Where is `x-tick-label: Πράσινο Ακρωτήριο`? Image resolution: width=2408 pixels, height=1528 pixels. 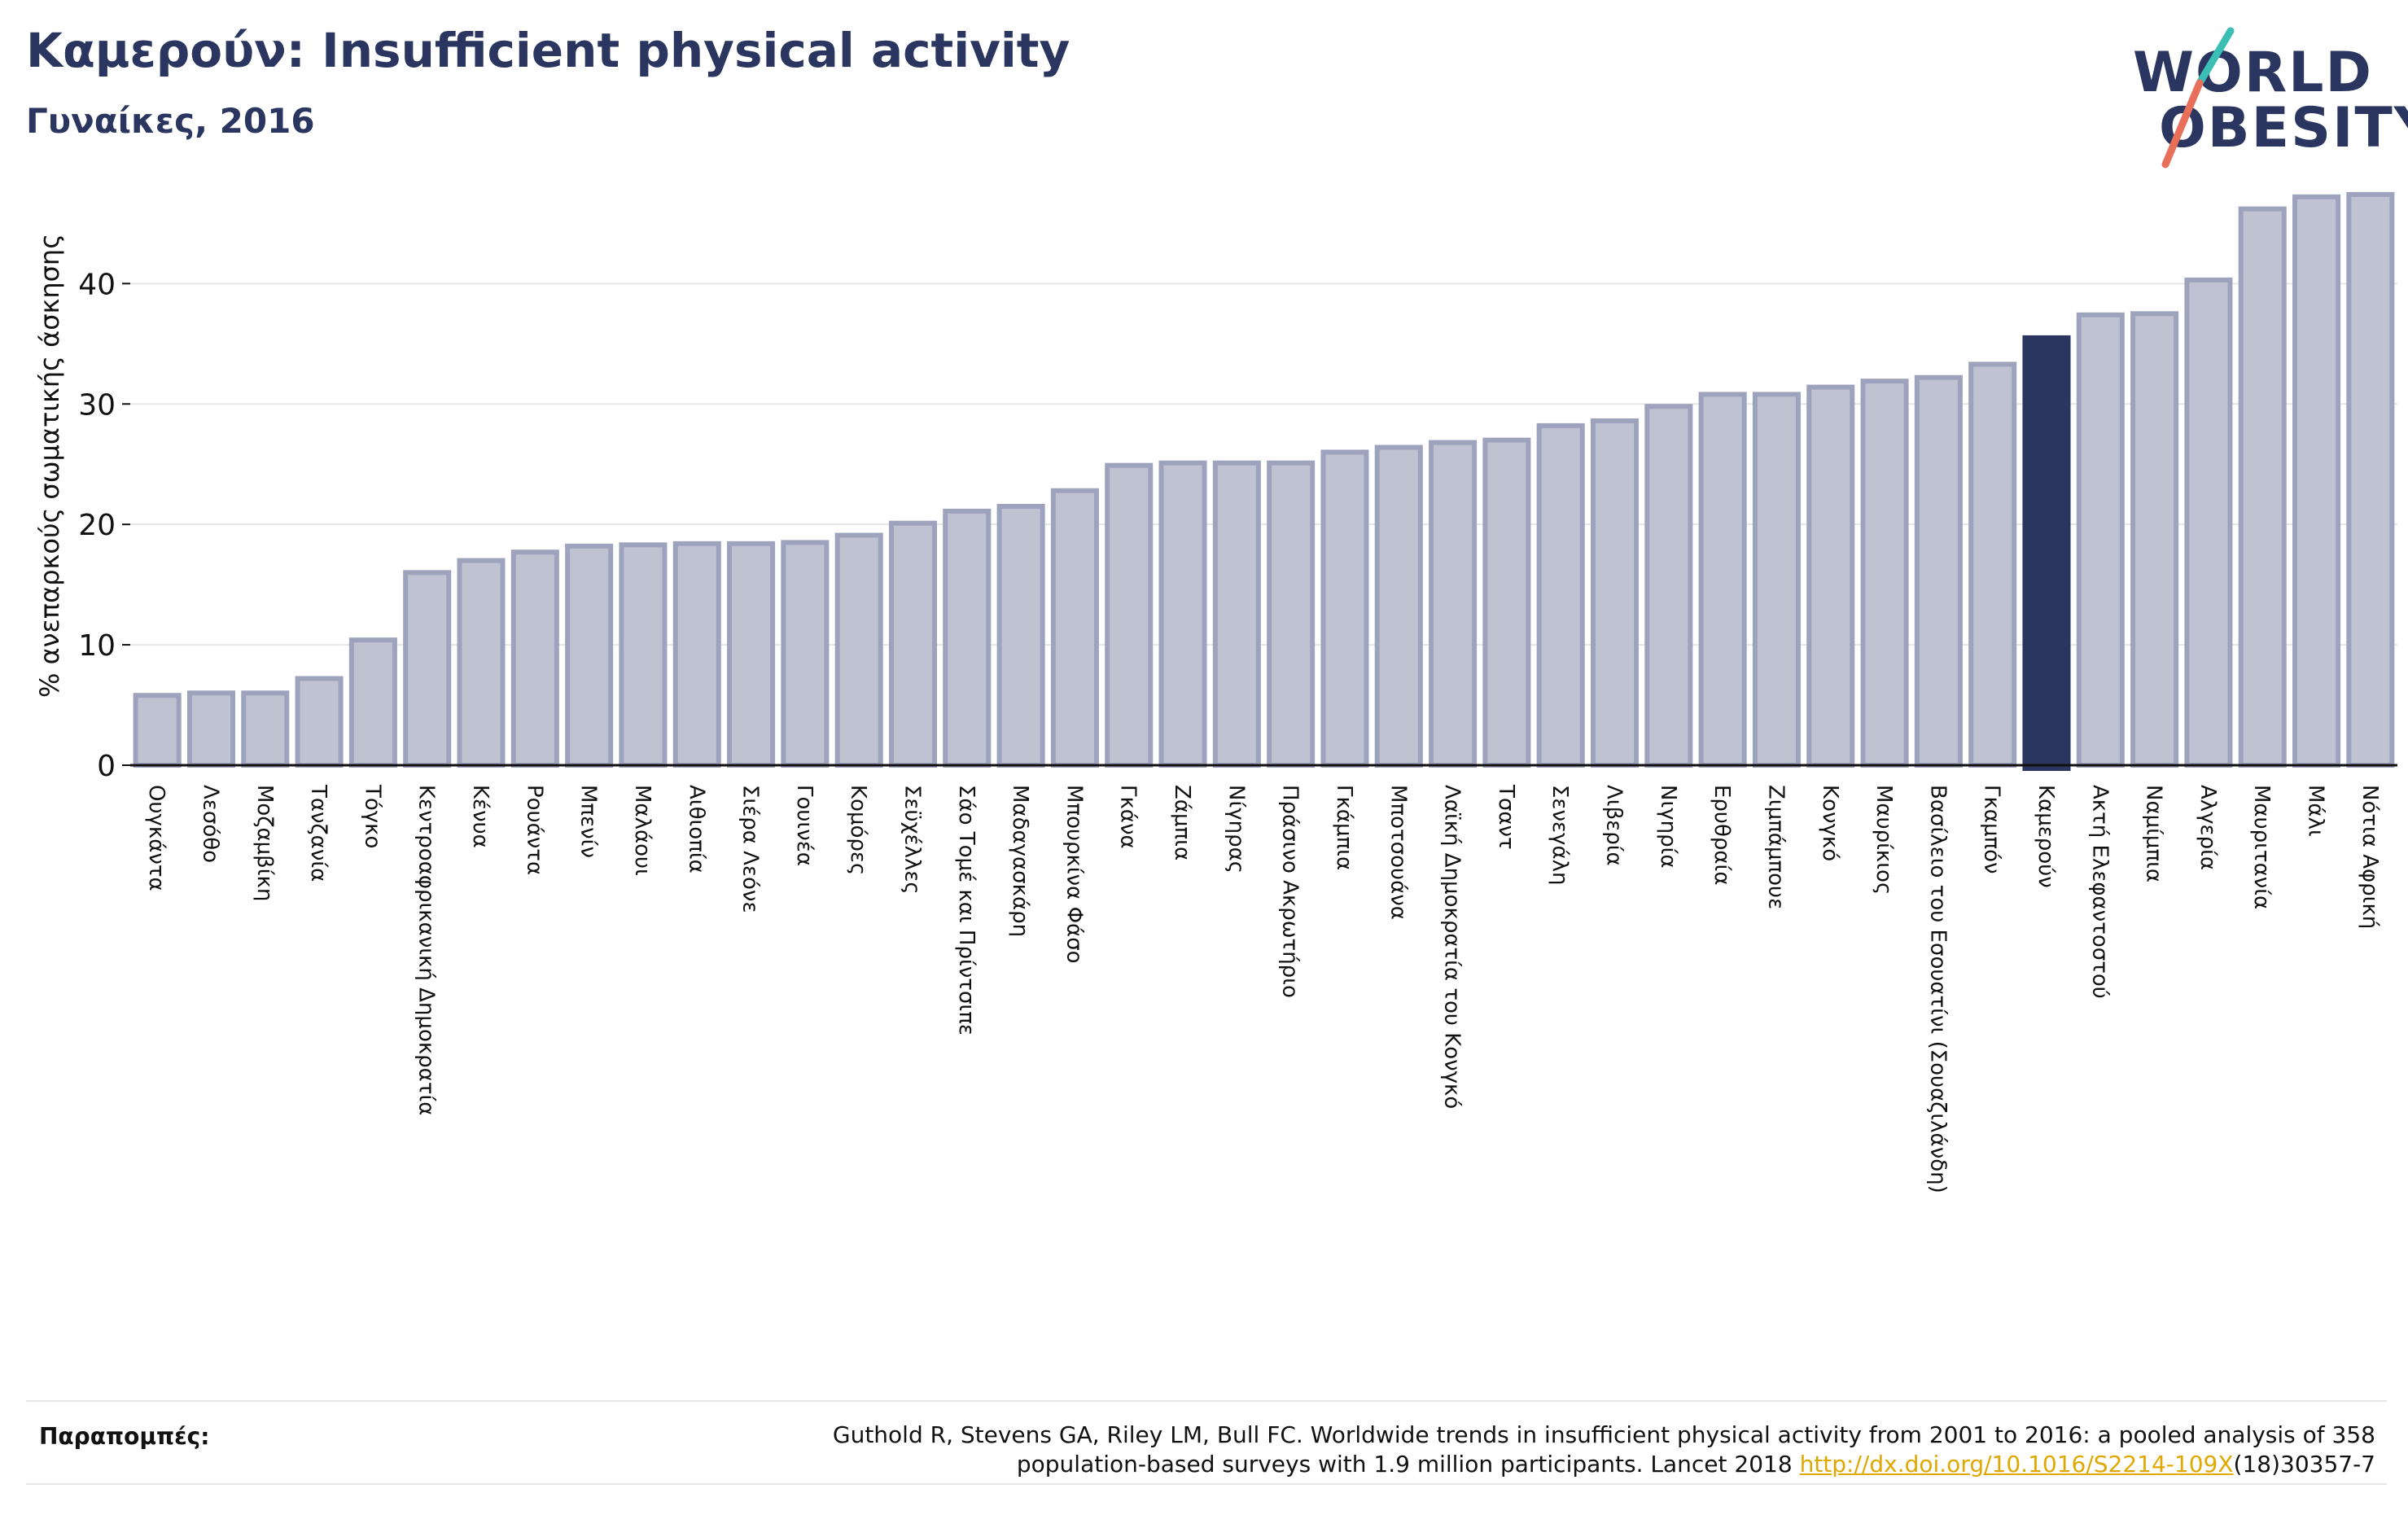
x-tick-label: Πράσινο Ακρωτήριο is located at coordinates (1291, 891).